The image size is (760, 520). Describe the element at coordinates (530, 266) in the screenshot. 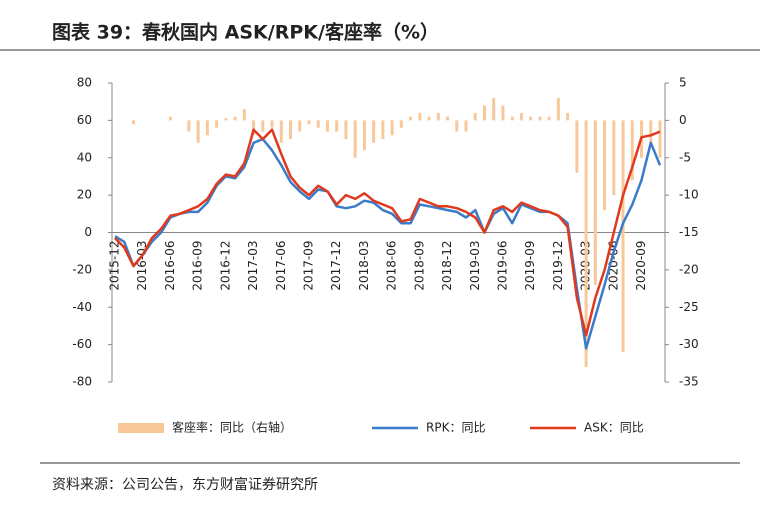

I see `x-tick-label: 2019-09` at that location.